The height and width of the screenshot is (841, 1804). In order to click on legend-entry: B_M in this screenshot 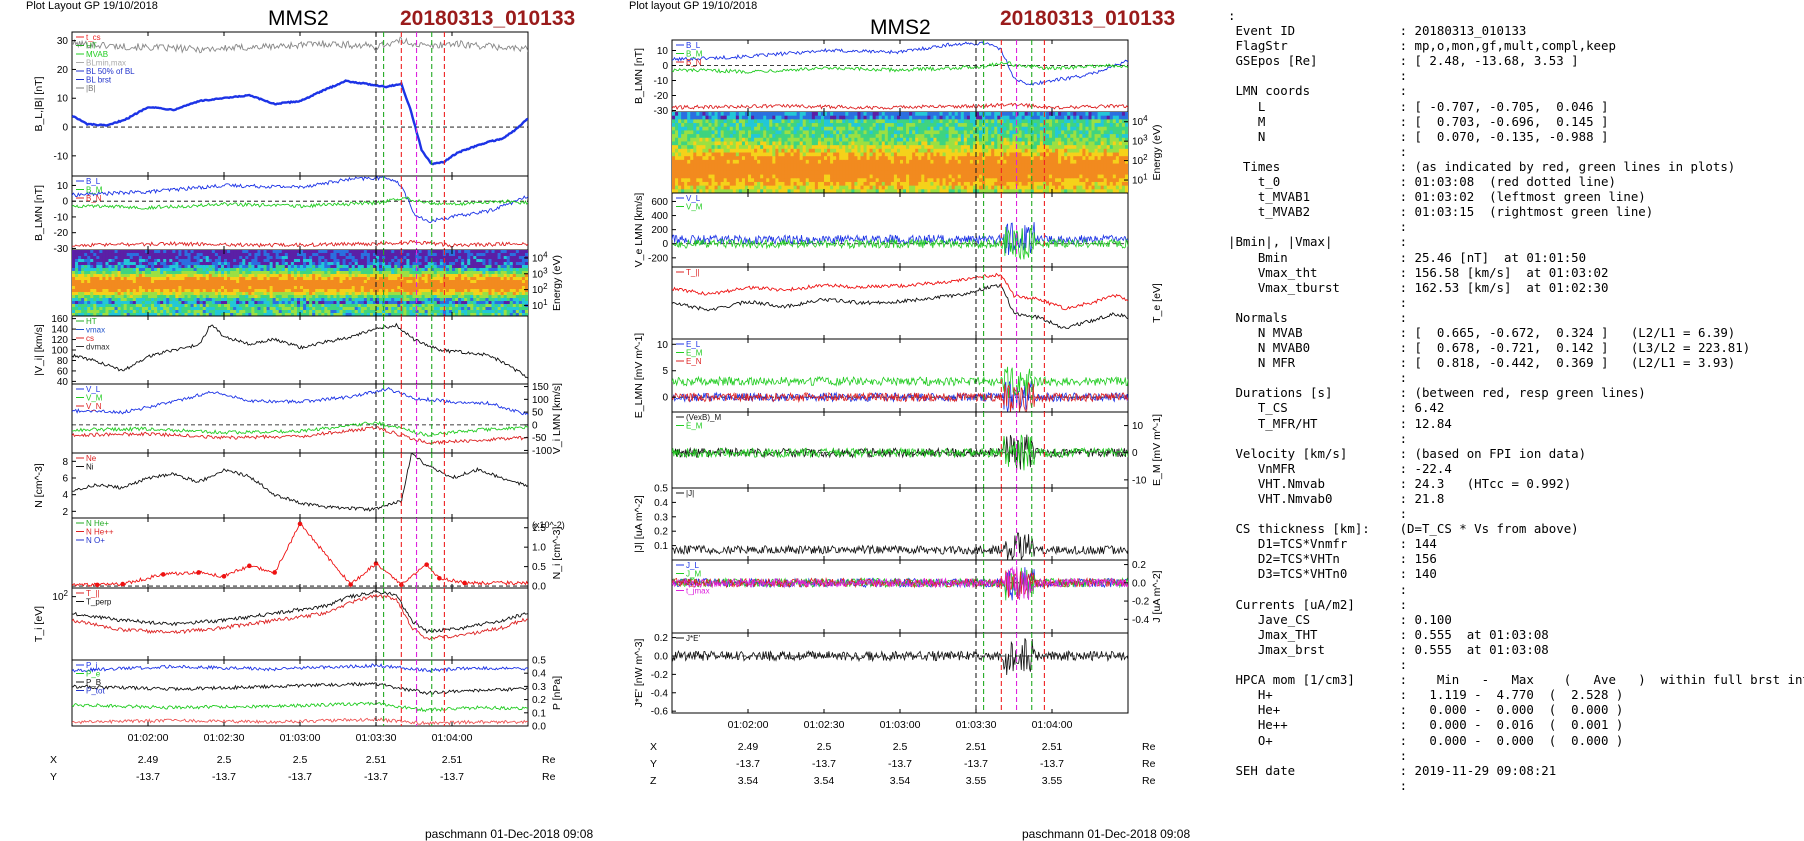, I will do `click(694, 54)`.